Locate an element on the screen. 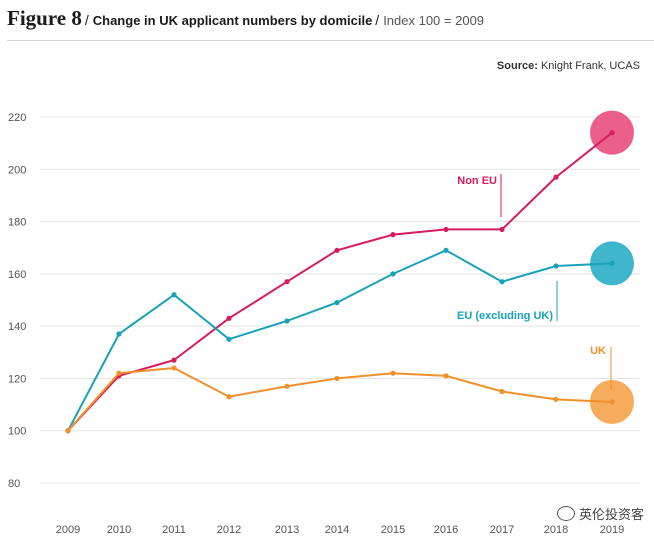 The width and height of the screenshot is (654, 547). series-label: EU (excluding UK) is located at coordinates (505, 316).